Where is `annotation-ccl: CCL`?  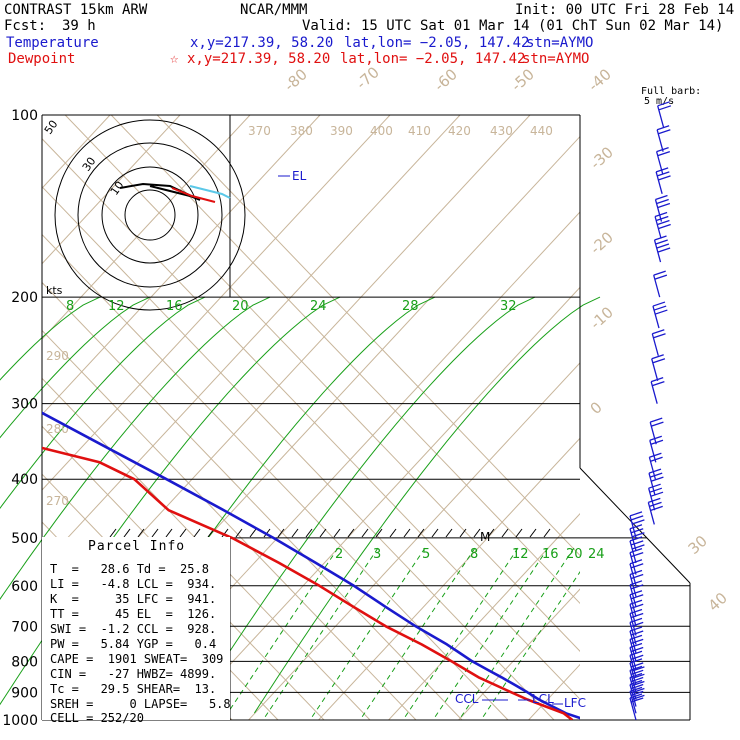 annotation-ccl: CCL is located at coordinates (467, 699).